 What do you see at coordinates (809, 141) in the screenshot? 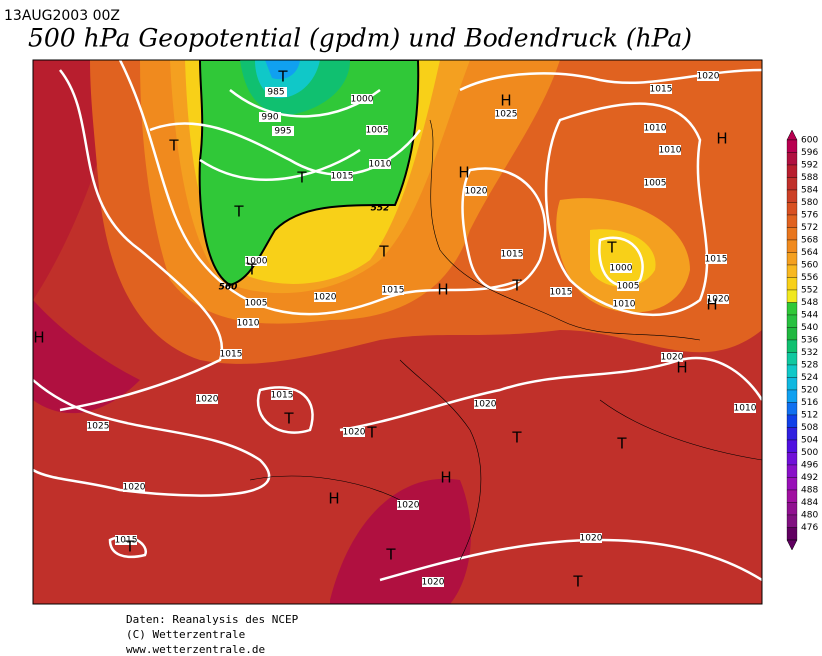
I see `colorbar-label: 600` at bounding box center [809, 141].